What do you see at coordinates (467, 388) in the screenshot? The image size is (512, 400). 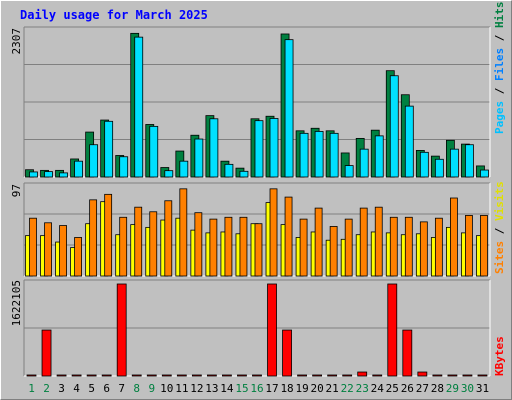 I see `day-label: 30` at bounding box center [467, 388].